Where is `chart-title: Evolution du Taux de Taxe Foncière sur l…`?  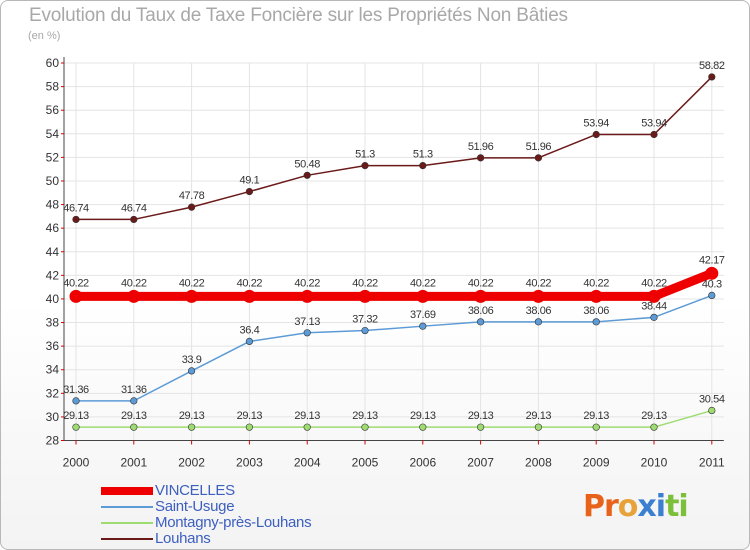 chart-title: Evolution du Taux de Taxe Foncière sur l… is located at coordinates (298, 15).